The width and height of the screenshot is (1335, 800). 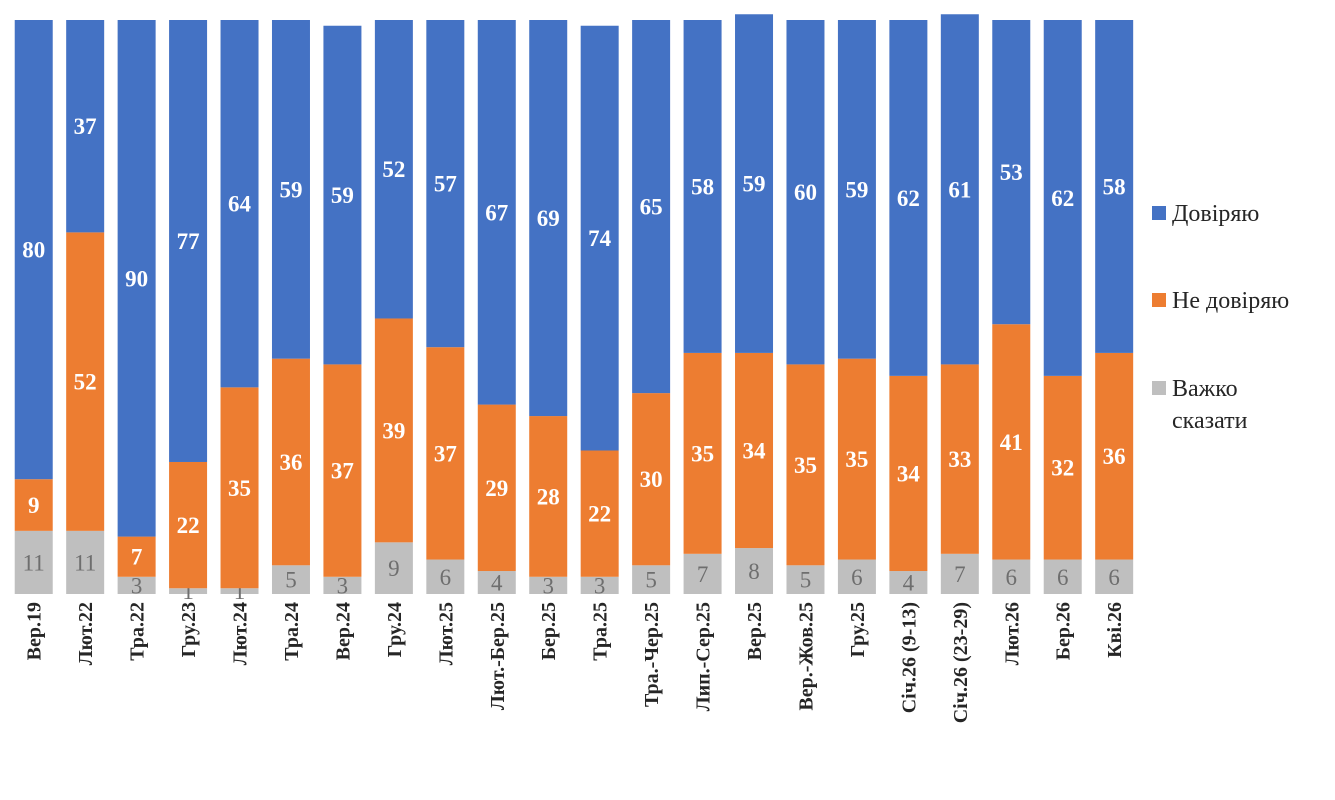 I want to click on x-tick-label: Гру.25, so click(x=858, y=629).